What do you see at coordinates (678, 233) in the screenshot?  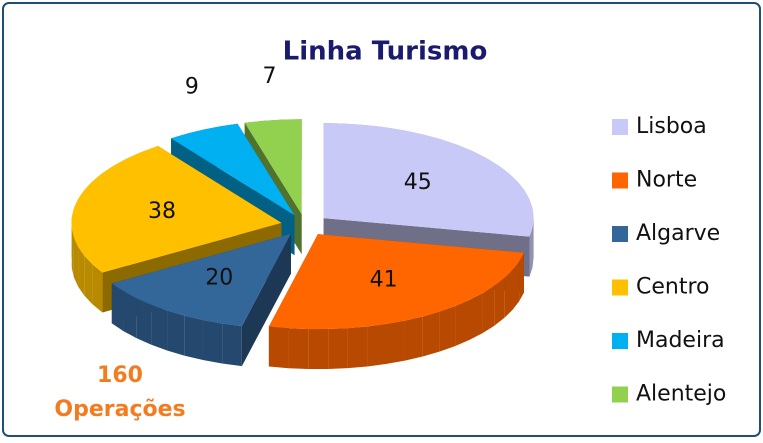 I see `legend-label: Algarve` at bounding box center [678, 233].